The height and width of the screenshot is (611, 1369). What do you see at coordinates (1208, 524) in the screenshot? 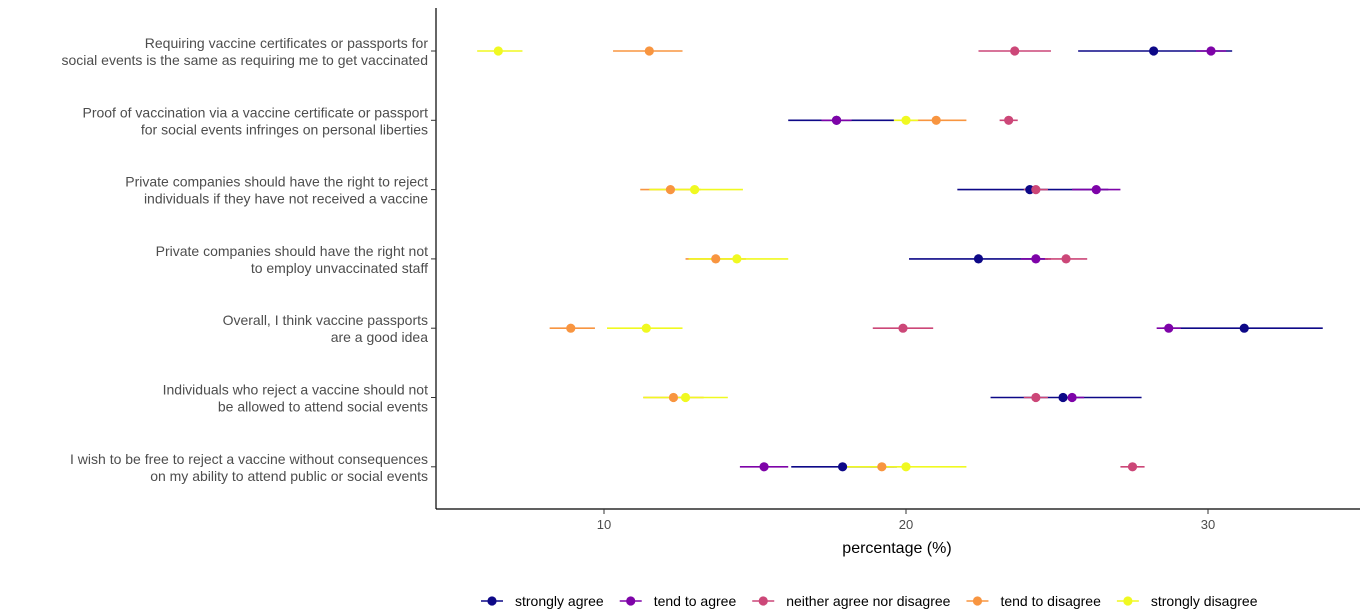
I see `x-tick-label: 30` at bounding box center [1208, 524].